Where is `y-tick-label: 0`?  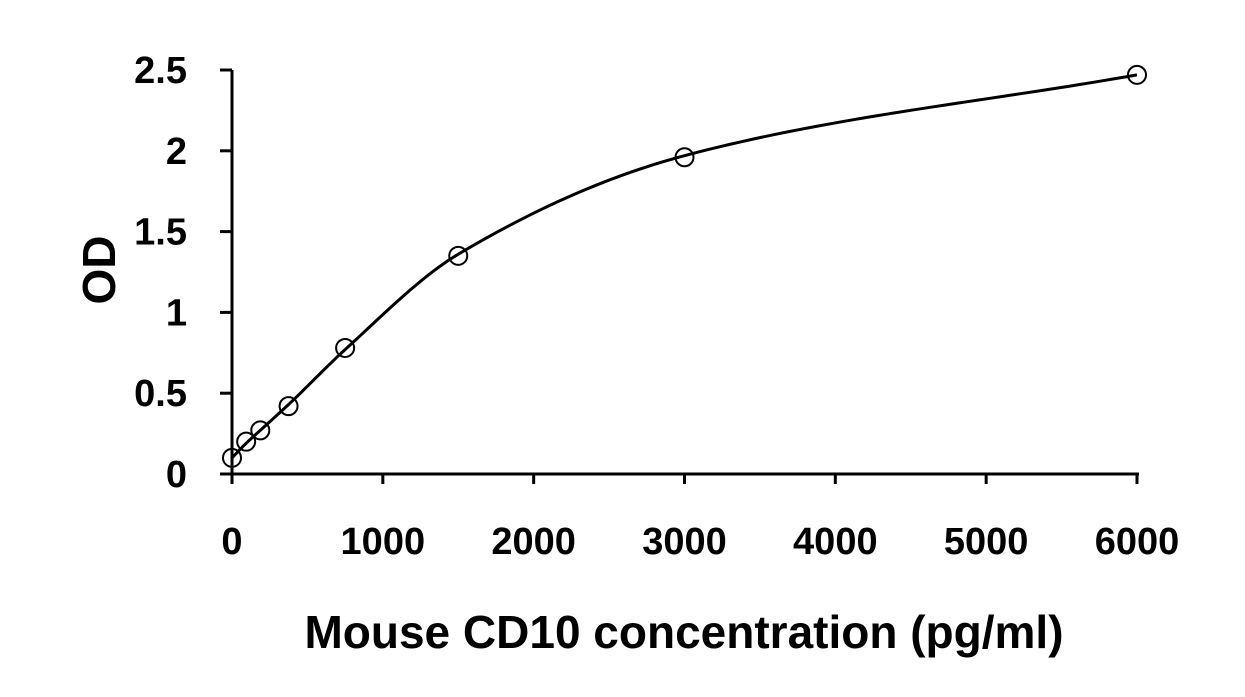 y-tick-label: 0 is located at coordinates (176, 475).